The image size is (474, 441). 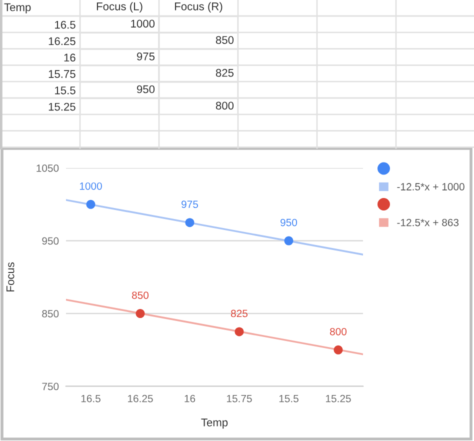 What do you see at coordinates (65, 24) in the screenshot?
I see `y-tick-label: 16.5` at bounding box center [65, 24].